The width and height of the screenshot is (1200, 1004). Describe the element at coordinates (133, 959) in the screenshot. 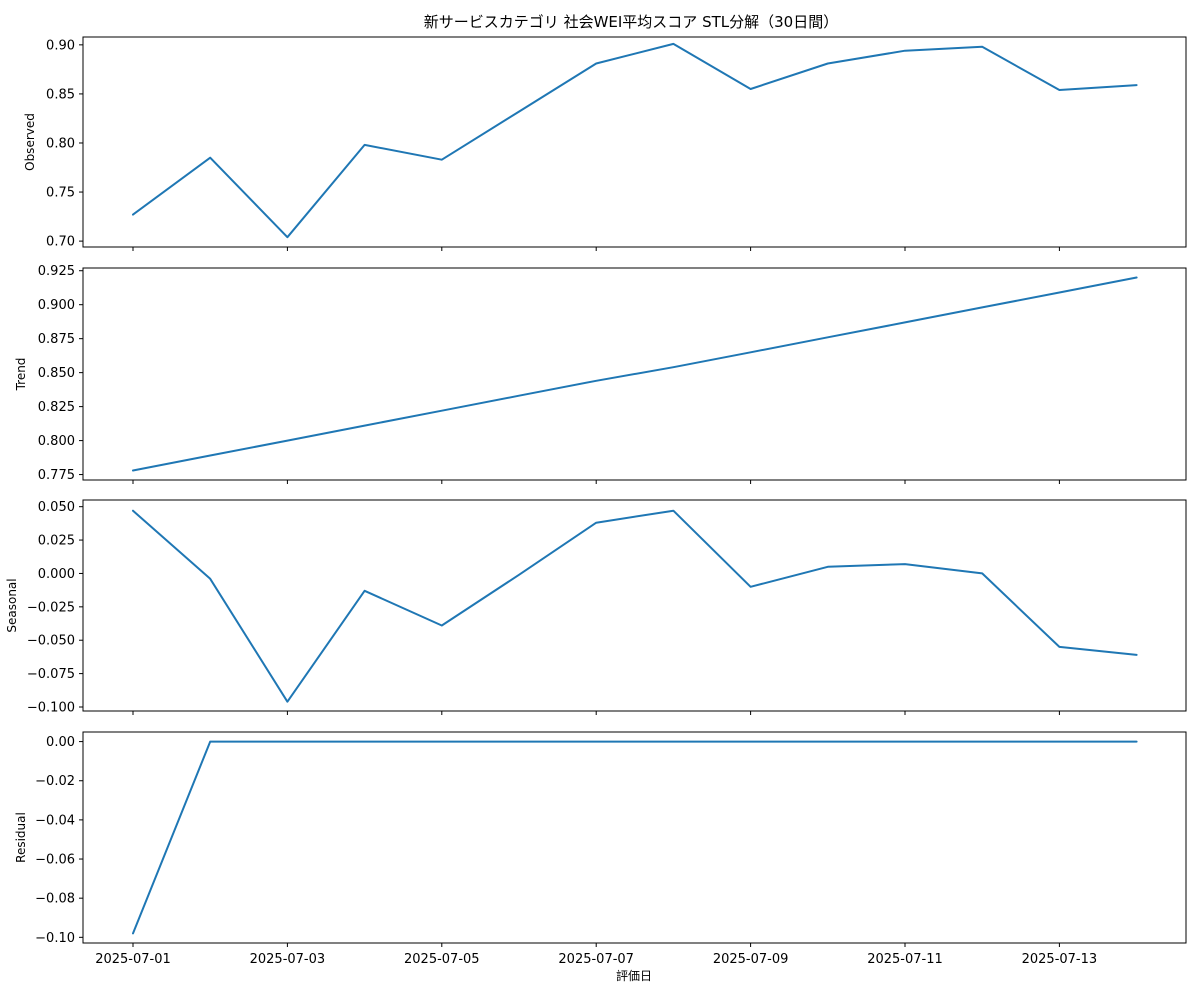

I see `x-tick-label: 2025-07-01` at that location.